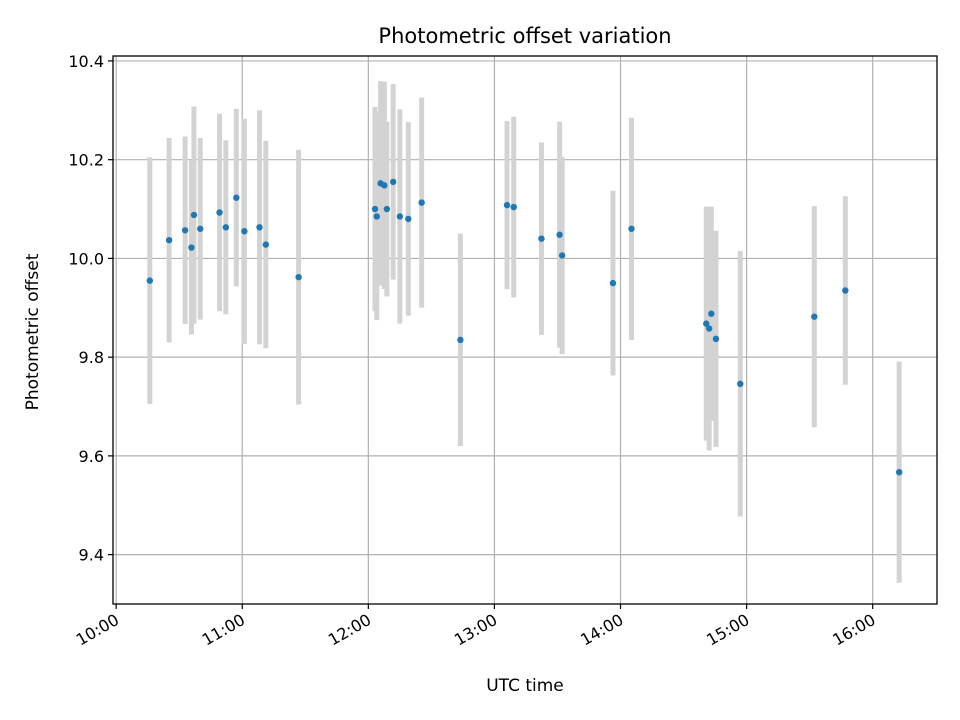 The height and width of the screenshot is (720, 960). Describe the element at coordinates (91, 555) in the screenshot. I see `y-tick-label: 9.4` at that location.